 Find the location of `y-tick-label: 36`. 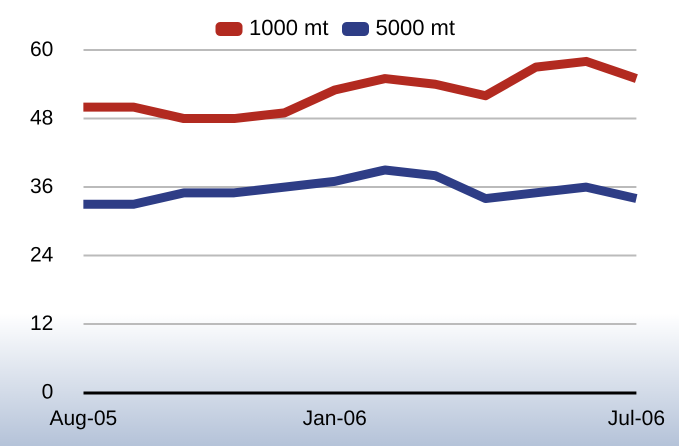

y-tick-label: 36 is located at coordinates (42, 186).